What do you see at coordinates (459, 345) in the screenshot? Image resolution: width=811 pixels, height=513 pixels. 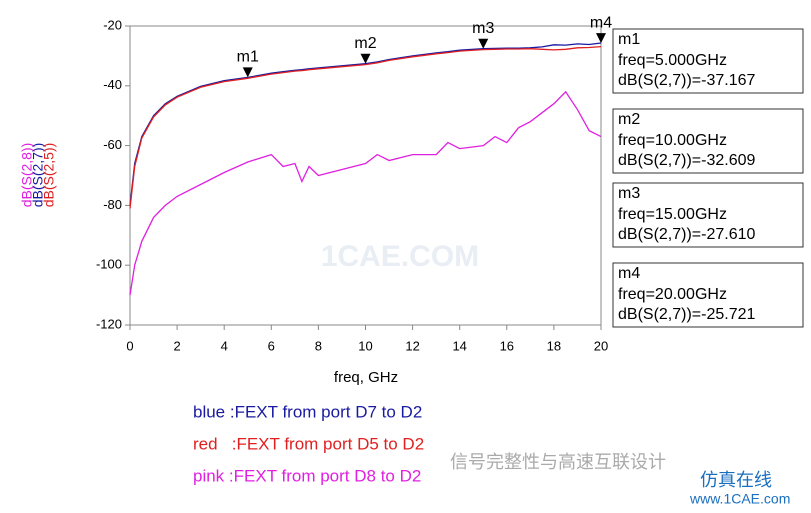 I see `x-tick-label: 14` at bounding box center [459, 345].